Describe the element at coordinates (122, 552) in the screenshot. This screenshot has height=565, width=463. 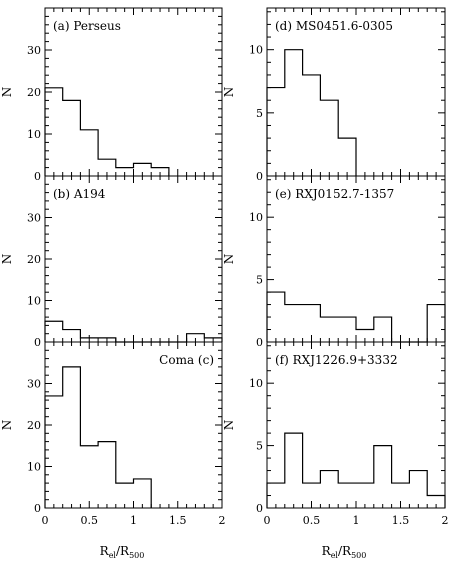
I see `x-axis-label-left: Rel/R500` at that location.